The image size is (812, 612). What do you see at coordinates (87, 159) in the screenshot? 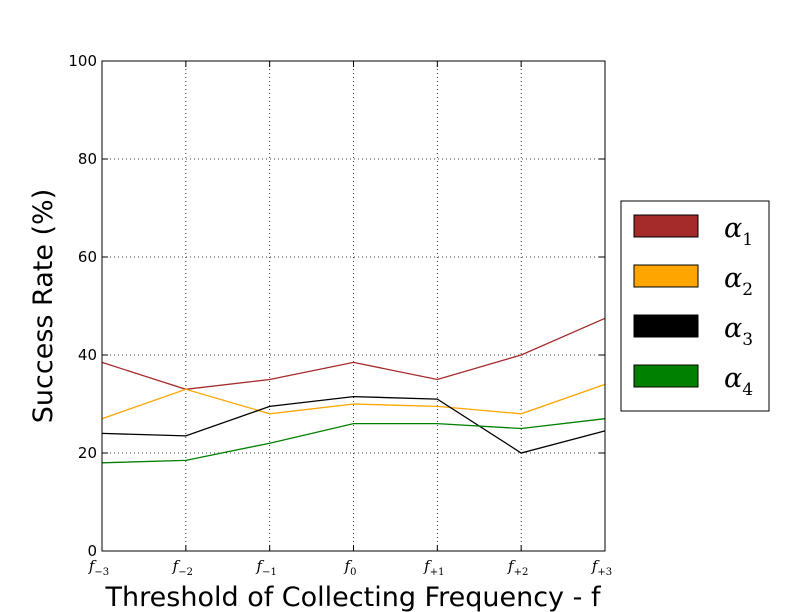
I see `y-tick-label: 80` at bounding box center [87, 159].